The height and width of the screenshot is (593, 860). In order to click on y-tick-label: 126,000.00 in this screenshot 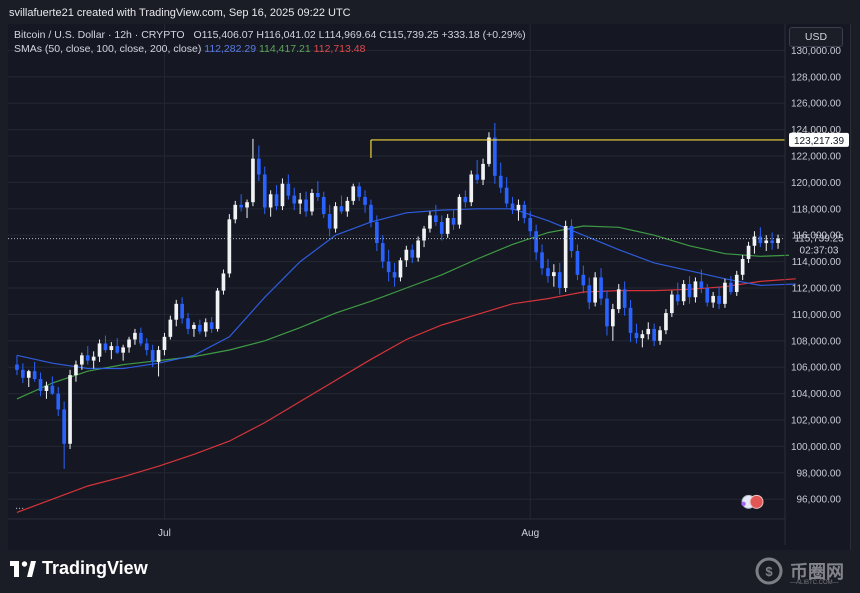, I will do `click(816, 104)`.